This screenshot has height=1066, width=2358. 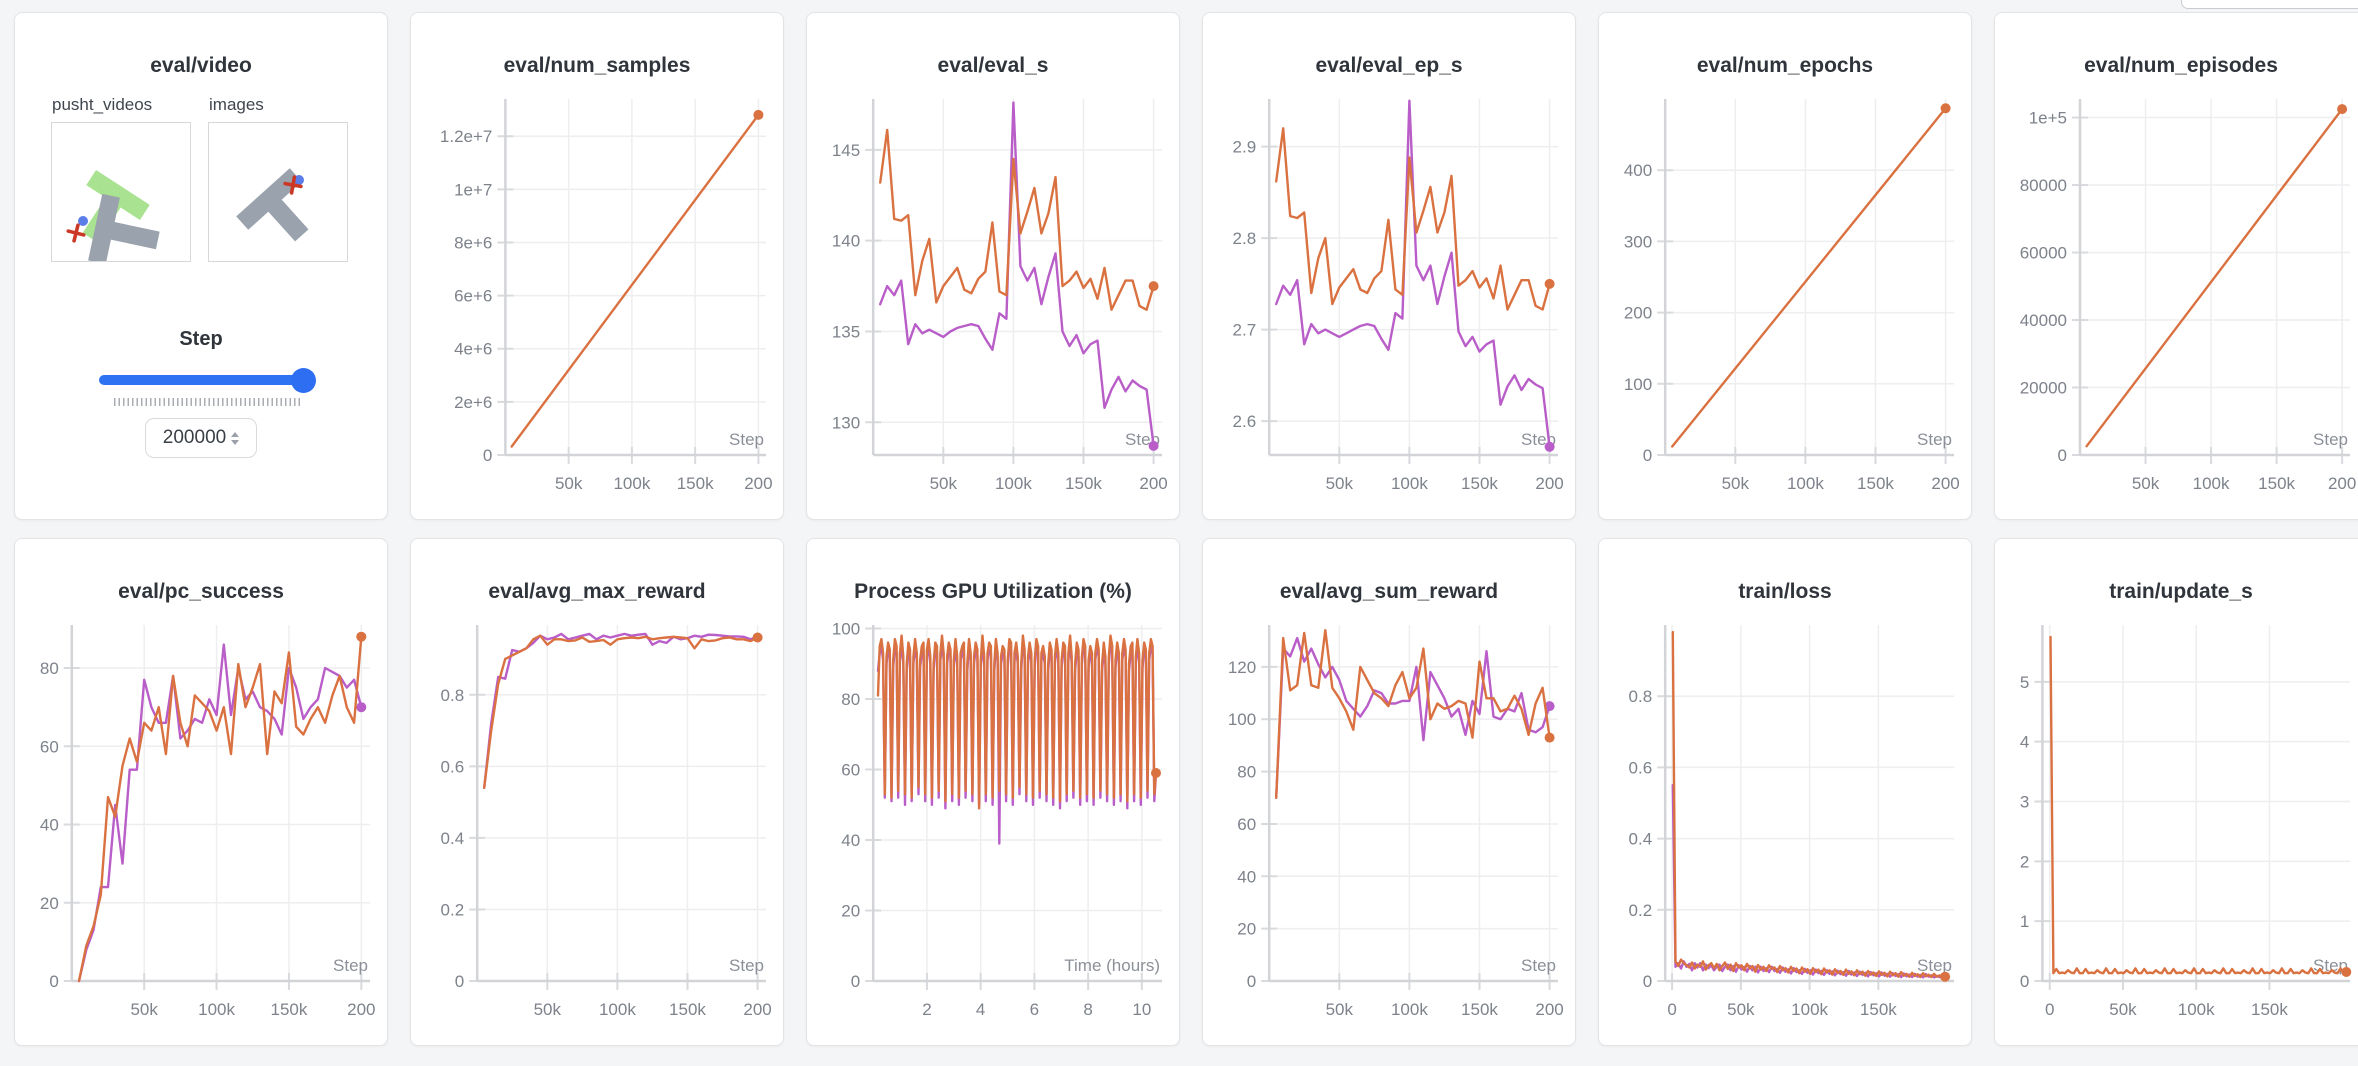 What do you see at coordinates (473, 402) in the screenshot?
I see `y-tick-label: 2e+6` at bounding box center [473, 402].